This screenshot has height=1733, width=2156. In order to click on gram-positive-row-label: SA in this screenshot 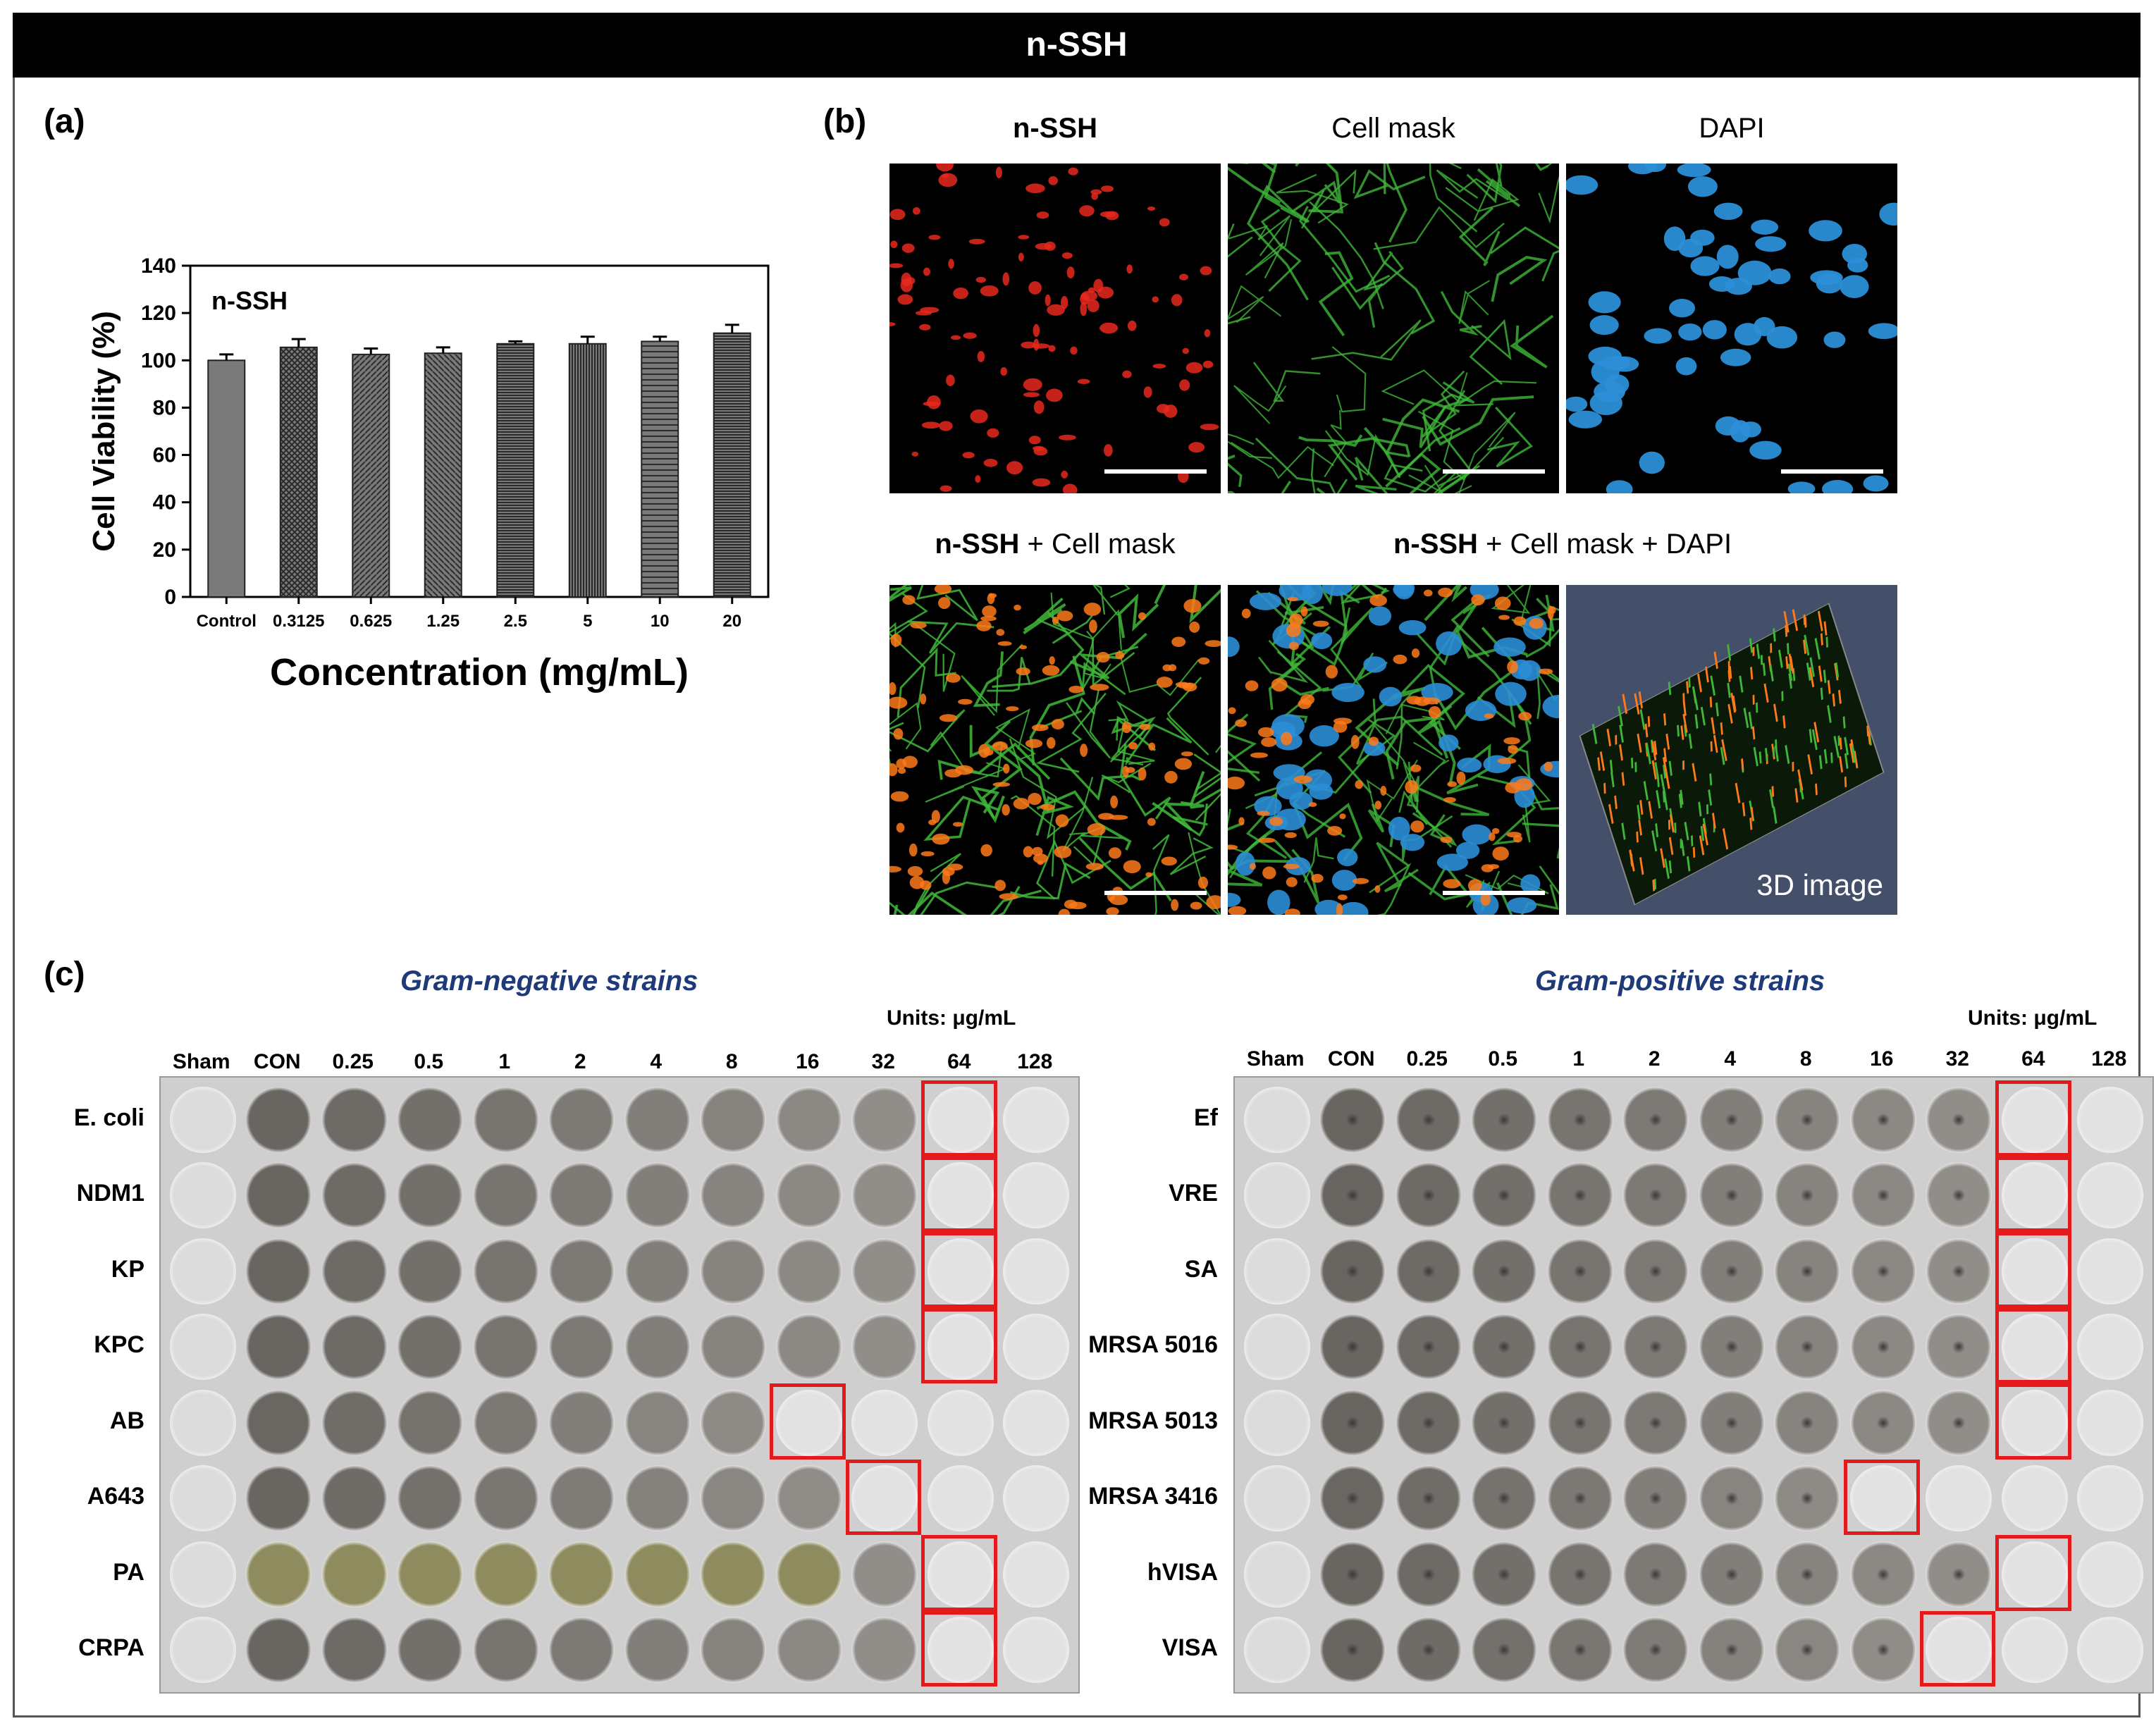, I will do `click(1201, 1269)`.